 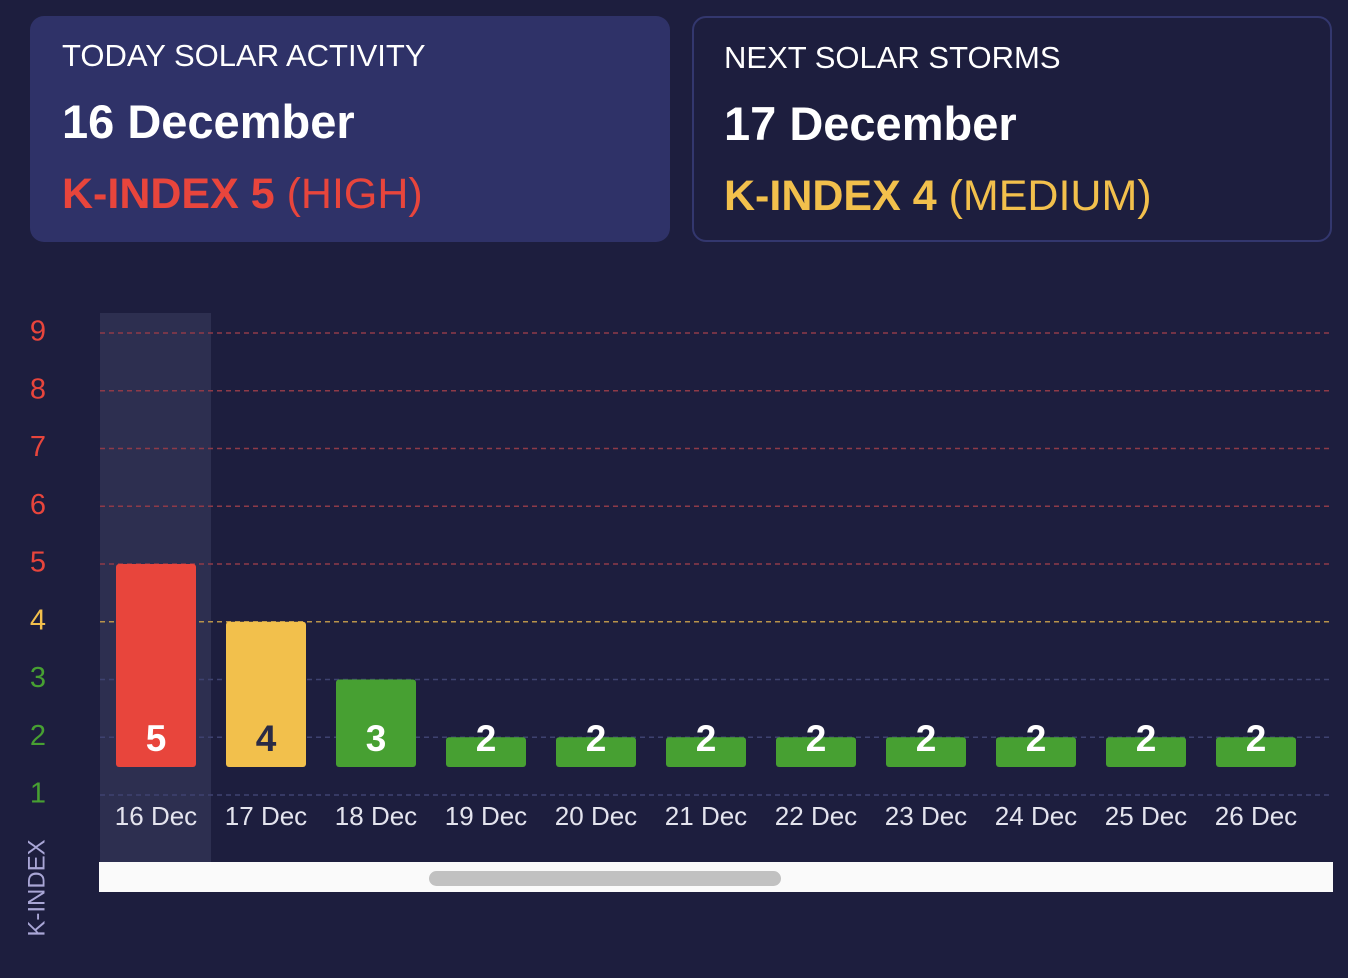 I want to click on bar-value-label: 3, so click(x=376, y=738).